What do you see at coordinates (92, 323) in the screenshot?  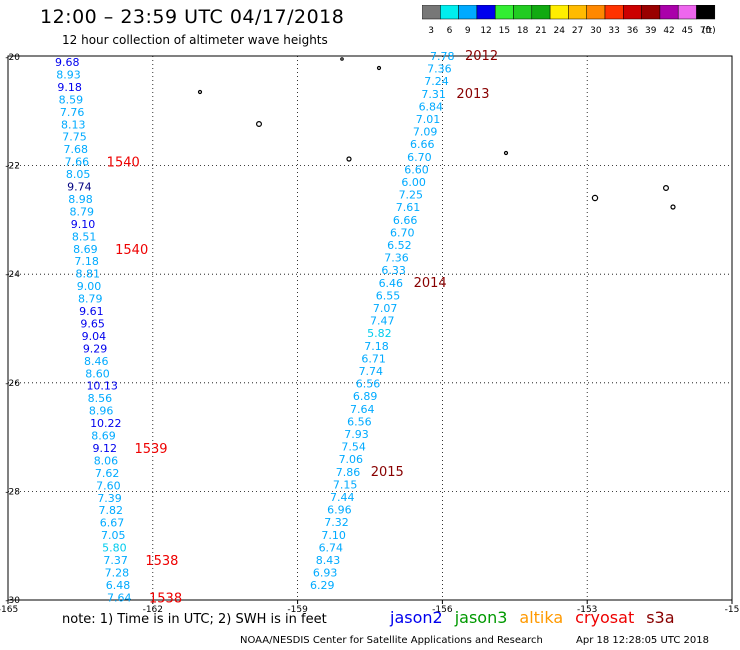 I see `wave-height-label: 9.65` at bounding box center [92, 323].